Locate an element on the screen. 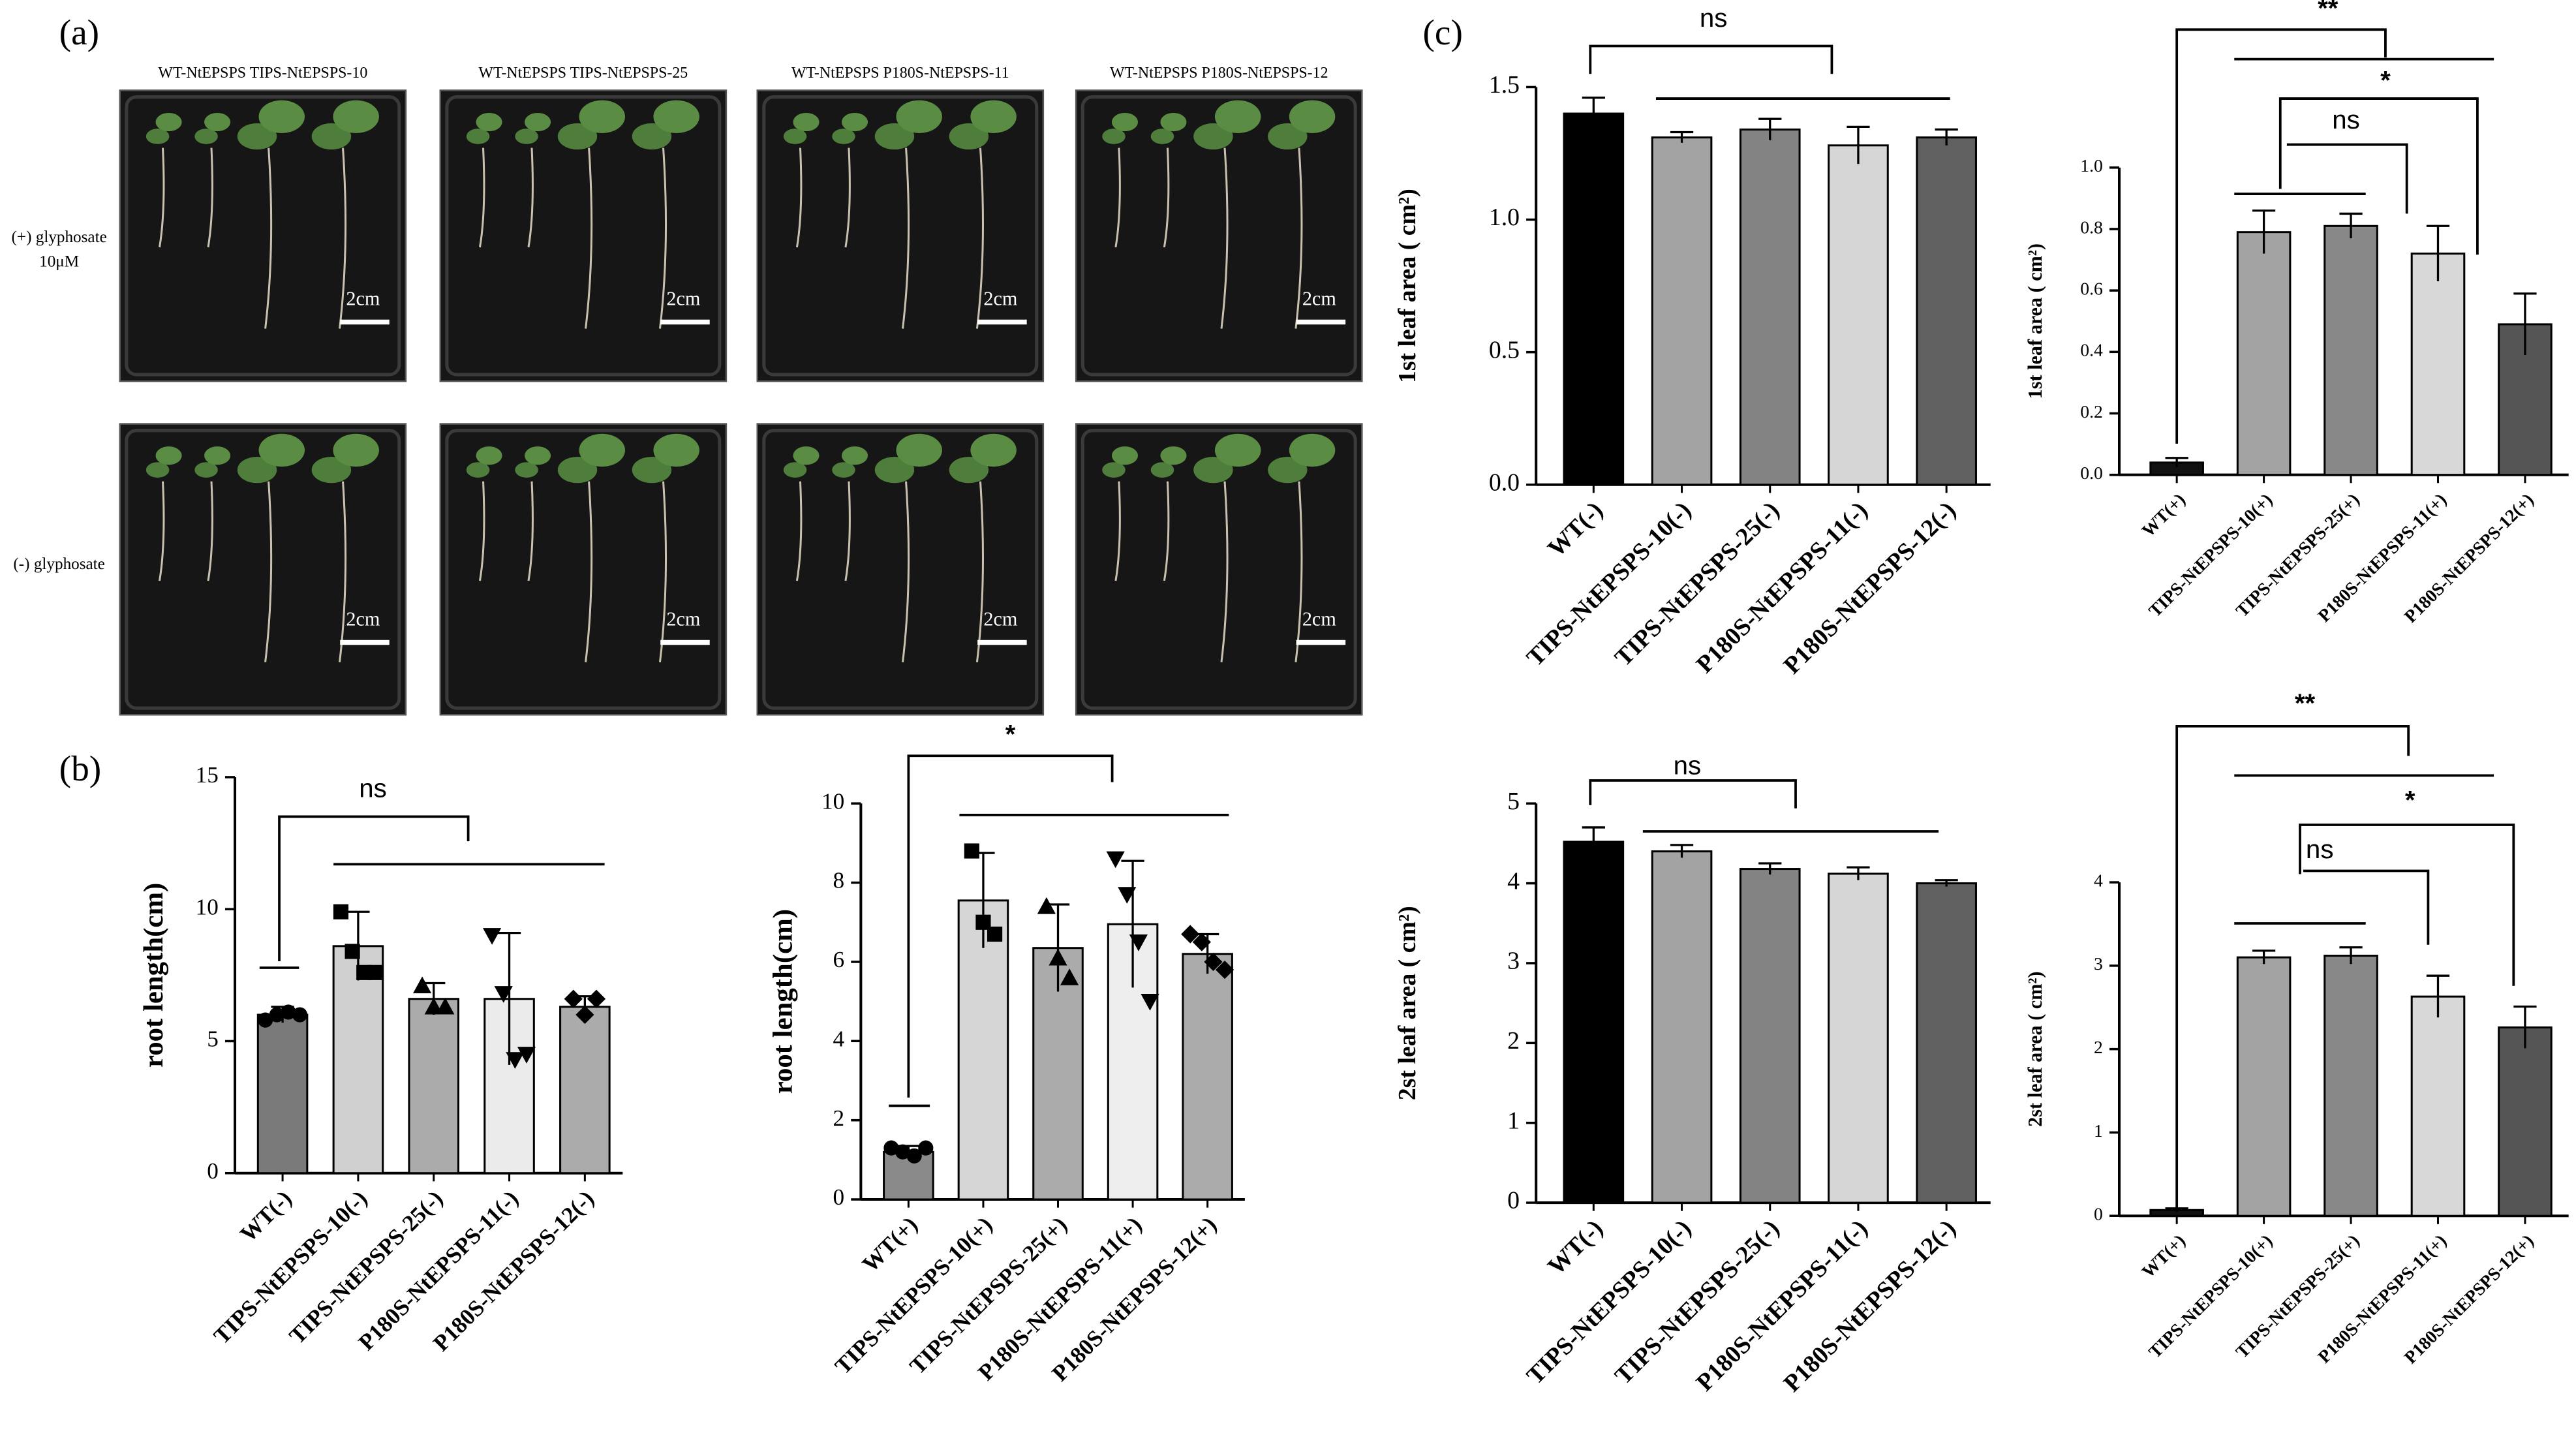  y-tick-label: 0.0 is located at coordinates (1504, 482).